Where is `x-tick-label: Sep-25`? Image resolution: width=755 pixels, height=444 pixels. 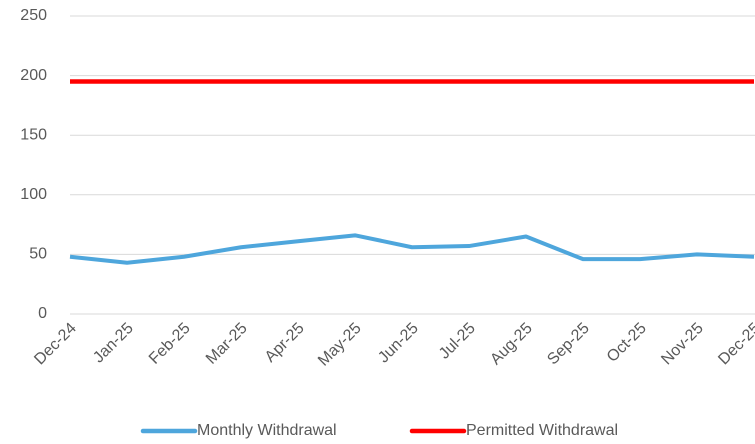 x-tick-label: Sep-25 is located at coordinates (568, 344).